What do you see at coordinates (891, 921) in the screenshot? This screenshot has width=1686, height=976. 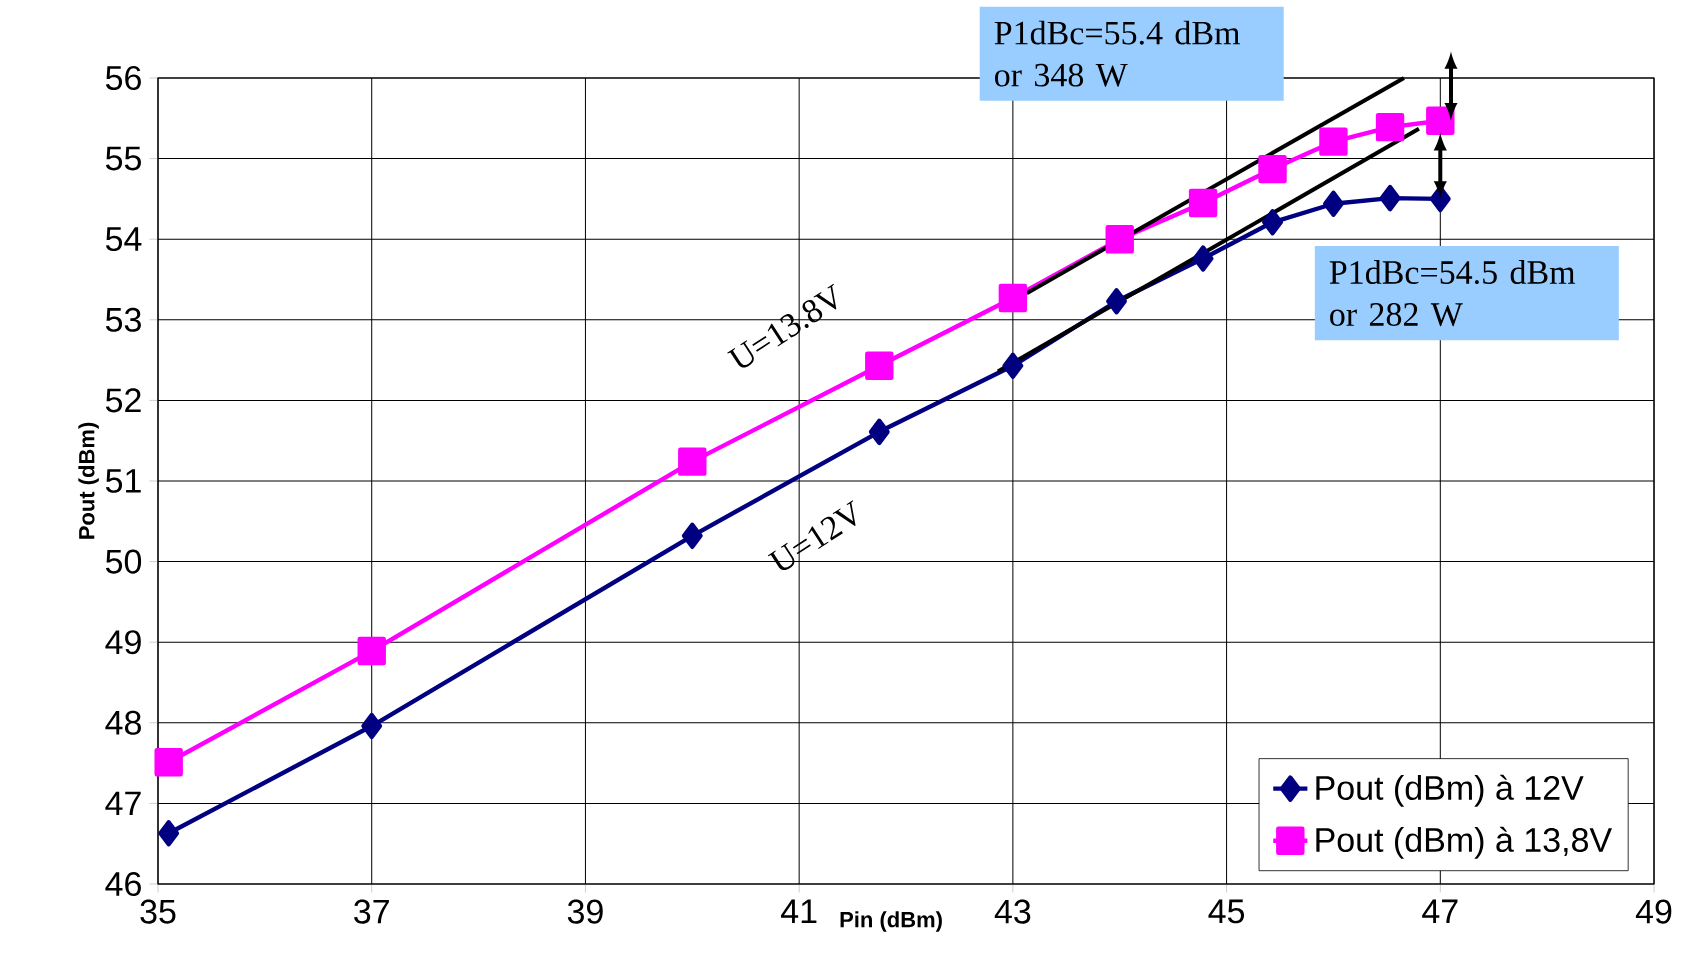 I see `x-axis-title: Pin (dBm)` at bounding box center [891, 921].